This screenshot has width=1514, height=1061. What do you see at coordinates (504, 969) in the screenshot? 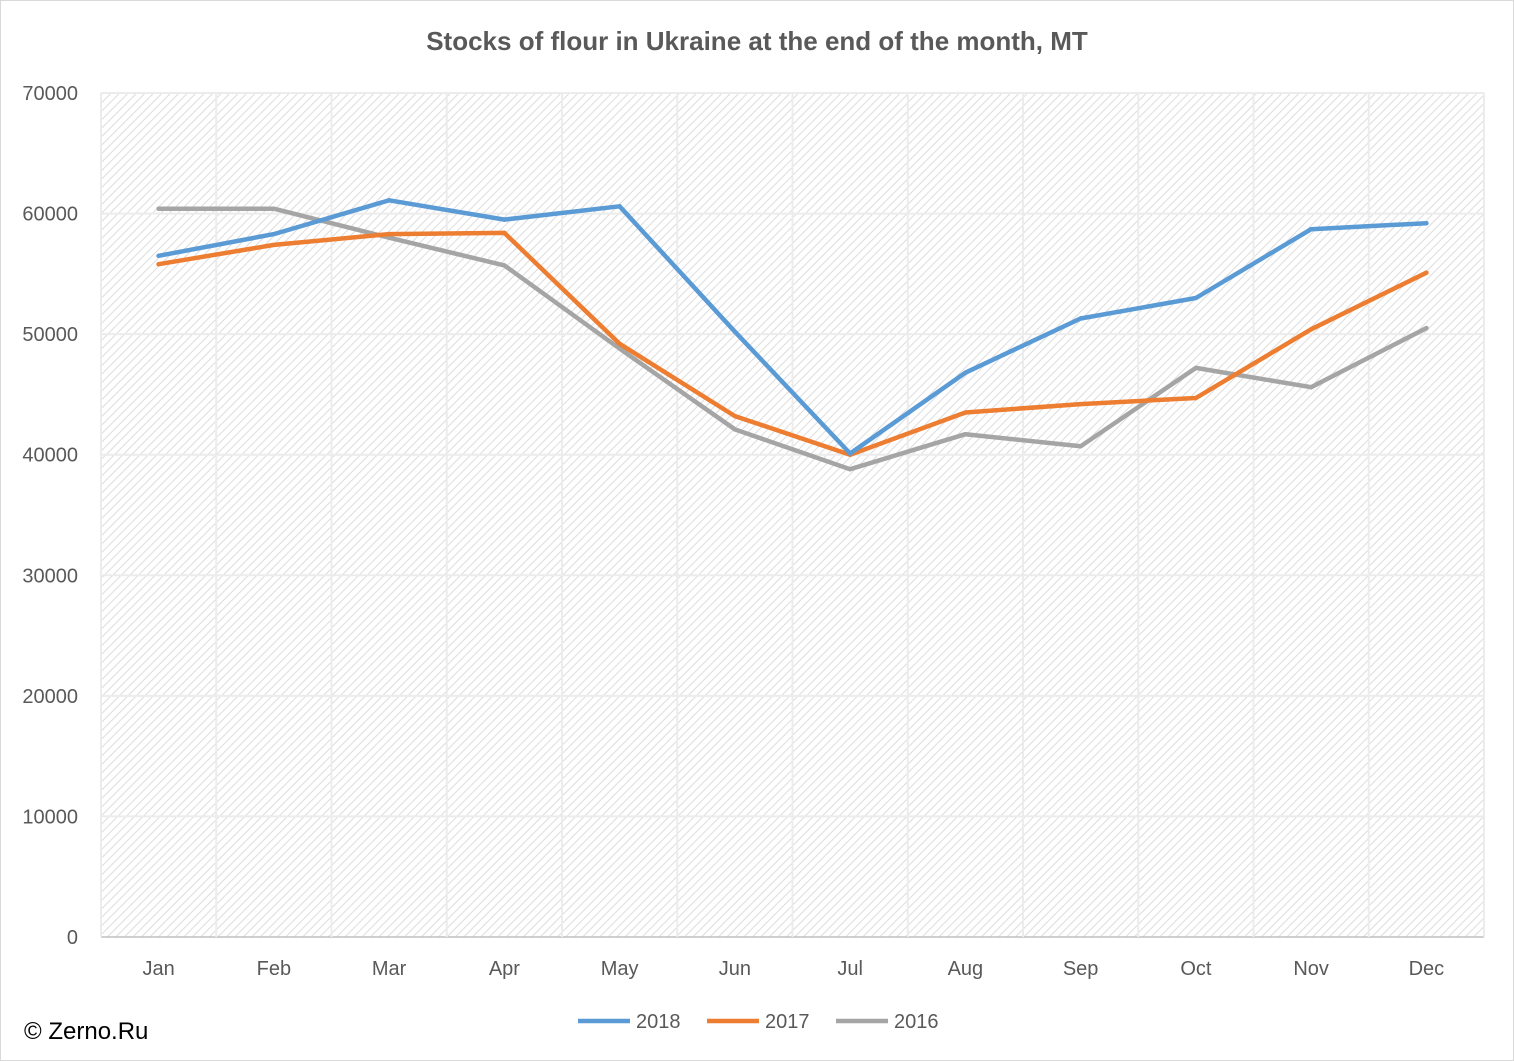
I see `x-tick-label: Apr` at bounding box center [504, 969].